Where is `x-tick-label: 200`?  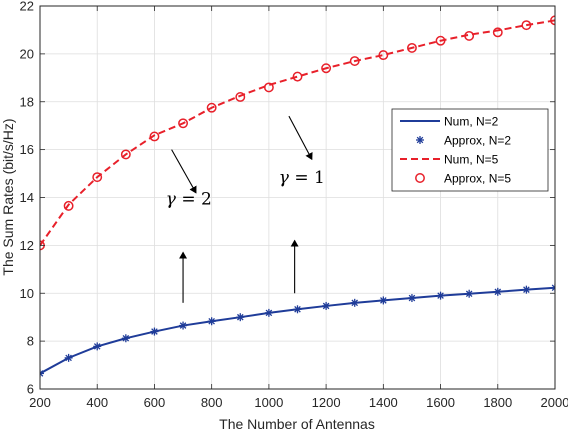 x-tick-label: 200 is located at coordinates (40, 402).